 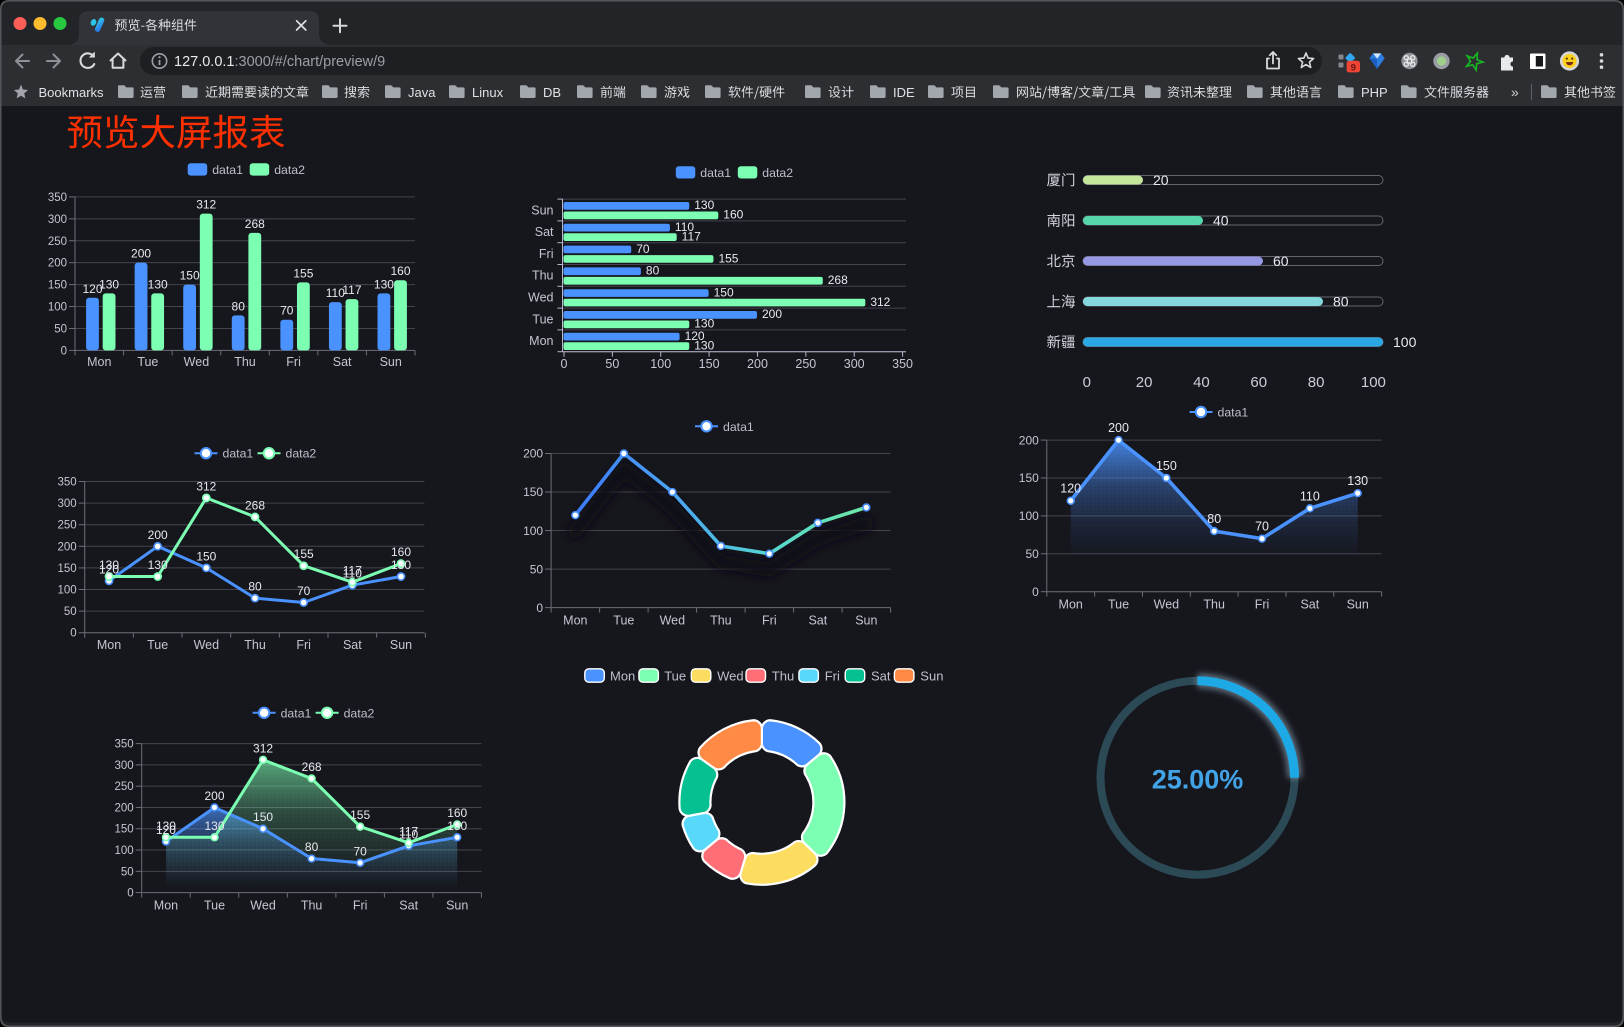 I want to click on svg-text: PHP, so click(x=1374, y=92).